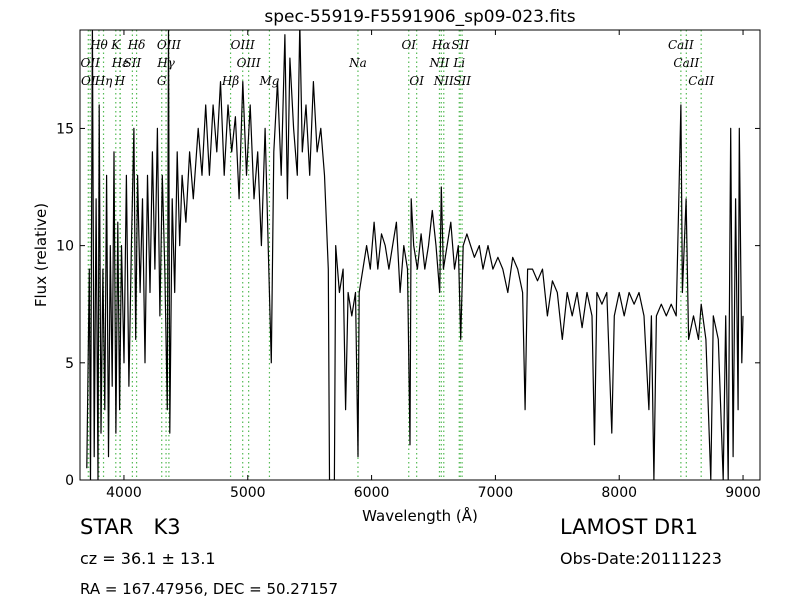  Describe the element at coordinates (441, 45) in the screenshot. I see `spectral-line-label: Hα` at that location.